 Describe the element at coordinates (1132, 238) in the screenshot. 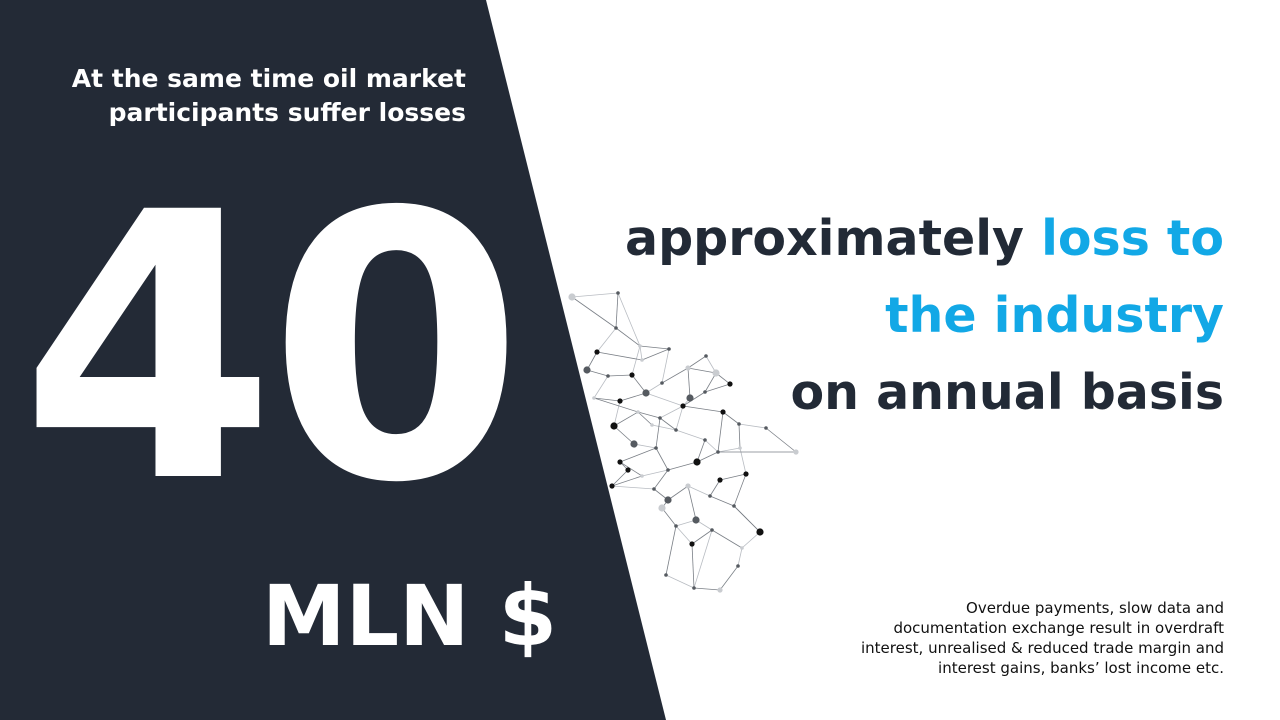

I see `headline-accent-1: loss to` at that location.